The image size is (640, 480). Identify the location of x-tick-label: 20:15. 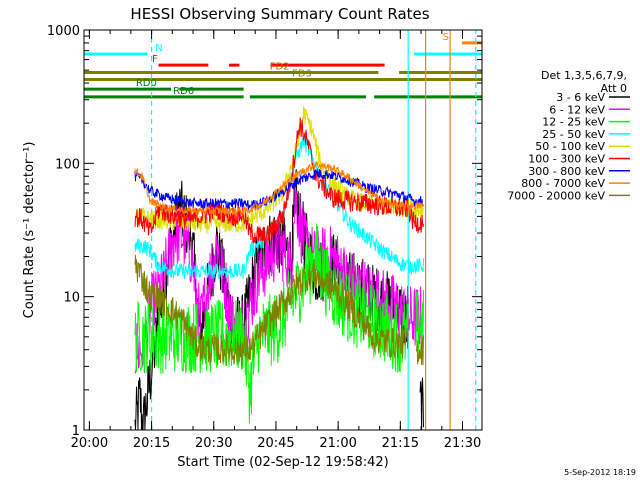
(151, 443).